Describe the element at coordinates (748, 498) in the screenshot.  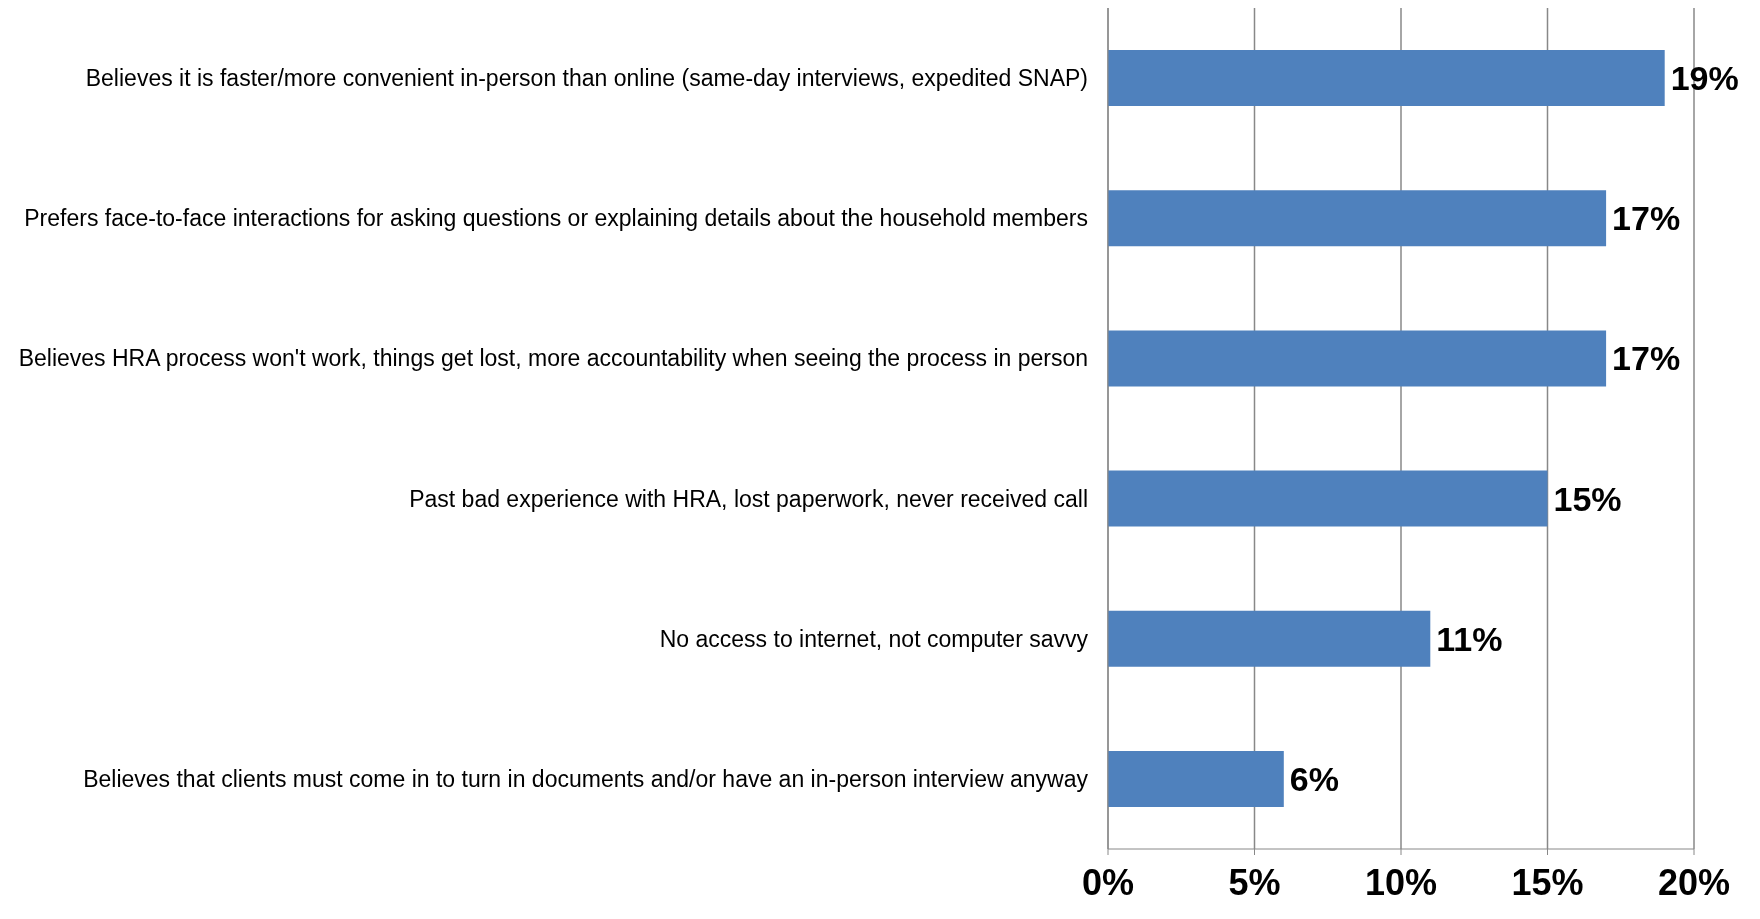
I see `y-tick-label: Past bad experience with HRA, lost paperwork, never received call` at that location.